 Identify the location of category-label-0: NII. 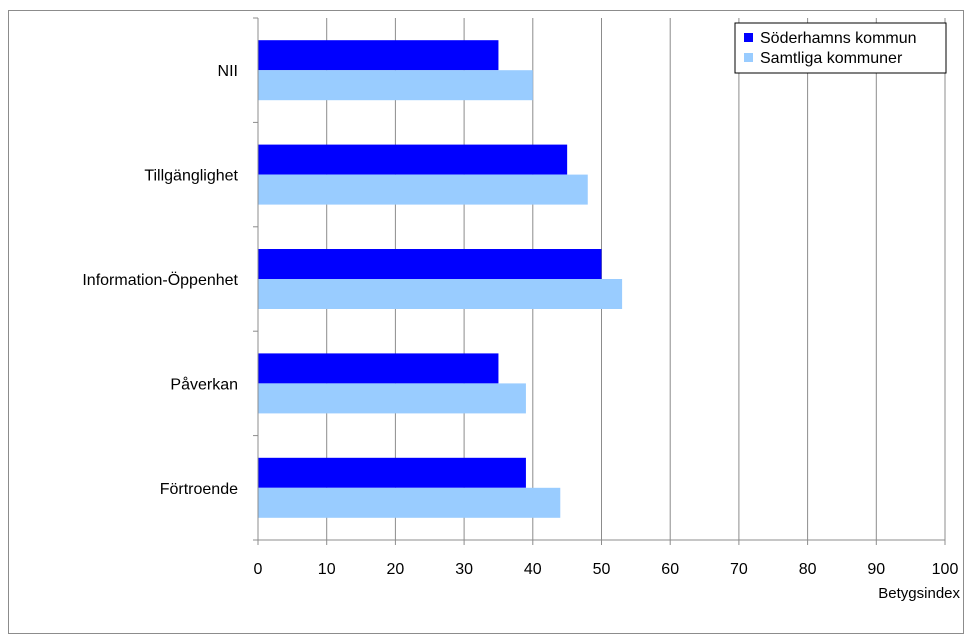
(228, 71).